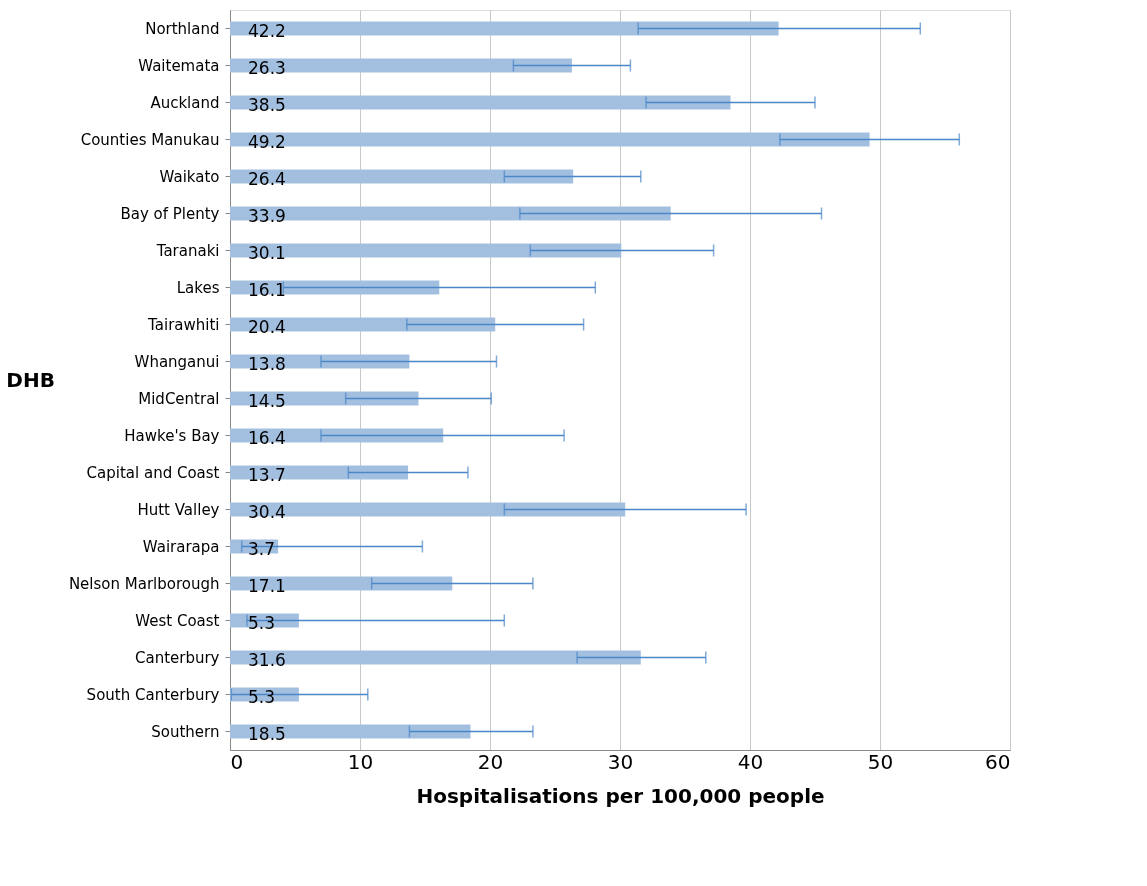  What do you see at coordinates (30, 379) in the screenshot?
I see `y-axis-title: DHB` at bounding box center [30, 379].